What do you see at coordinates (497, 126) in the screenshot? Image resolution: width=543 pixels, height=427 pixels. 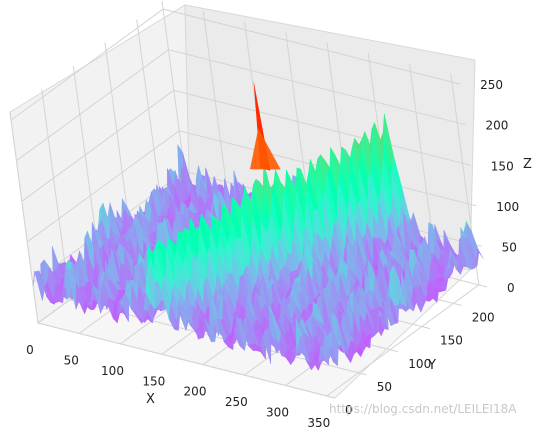 I see `z-tick-label: 200` at bounding box center [497, 126].